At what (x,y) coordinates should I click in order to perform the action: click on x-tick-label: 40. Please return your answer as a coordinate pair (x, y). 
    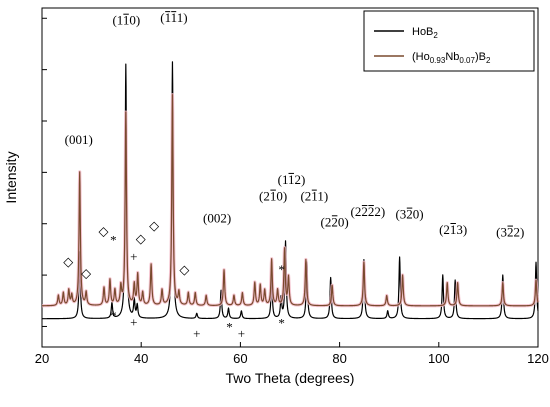
    Looking at the image, I should click on (141, 358).